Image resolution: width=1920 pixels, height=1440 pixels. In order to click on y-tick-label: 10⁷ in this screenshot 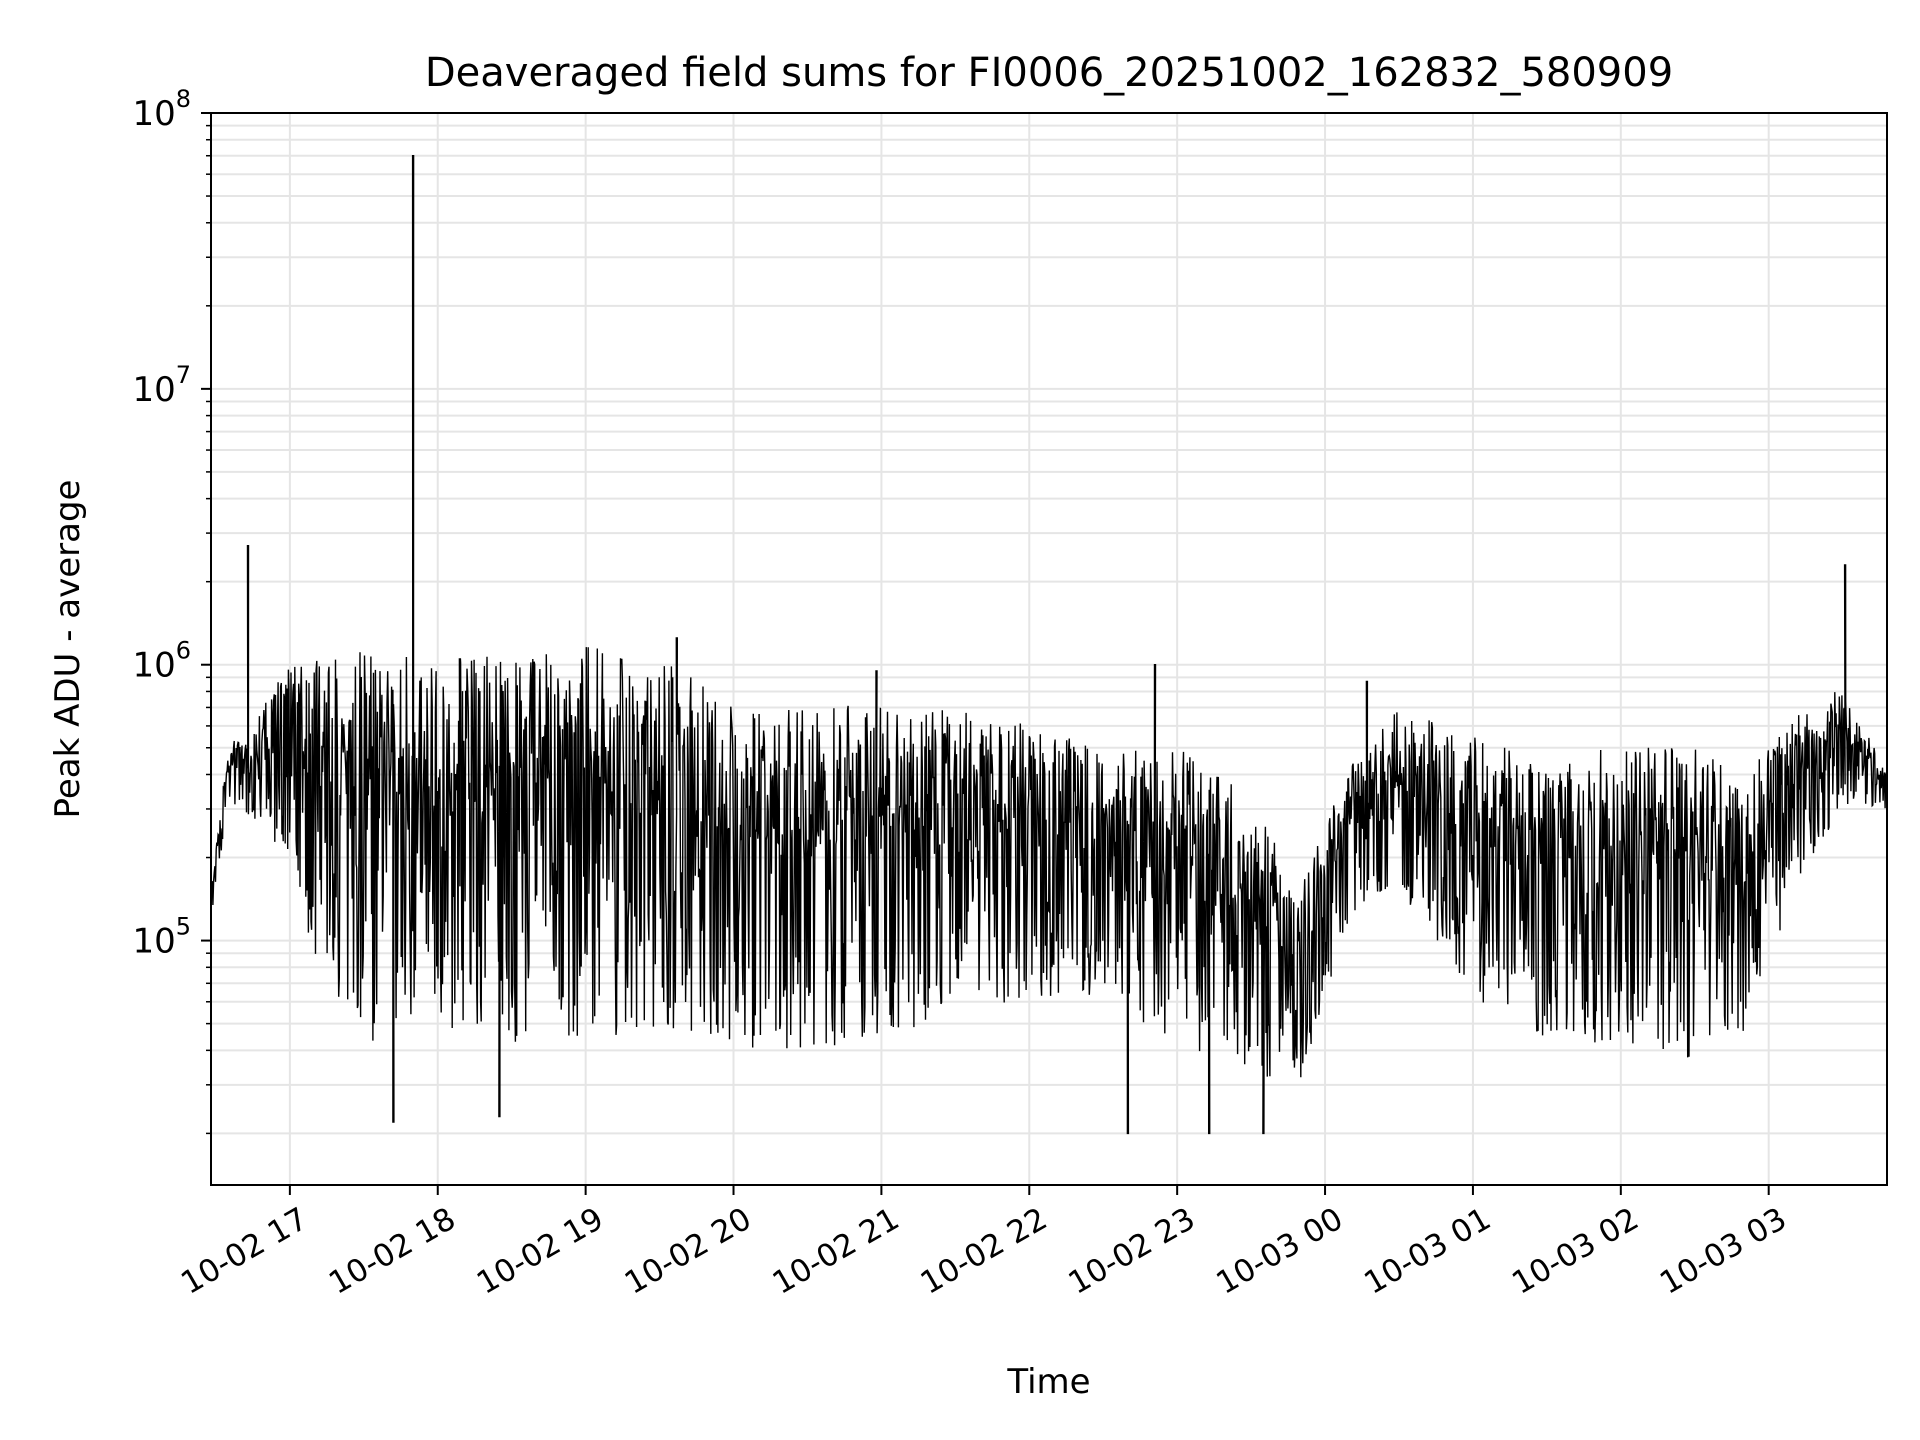, I will do `click(161, 385)`.